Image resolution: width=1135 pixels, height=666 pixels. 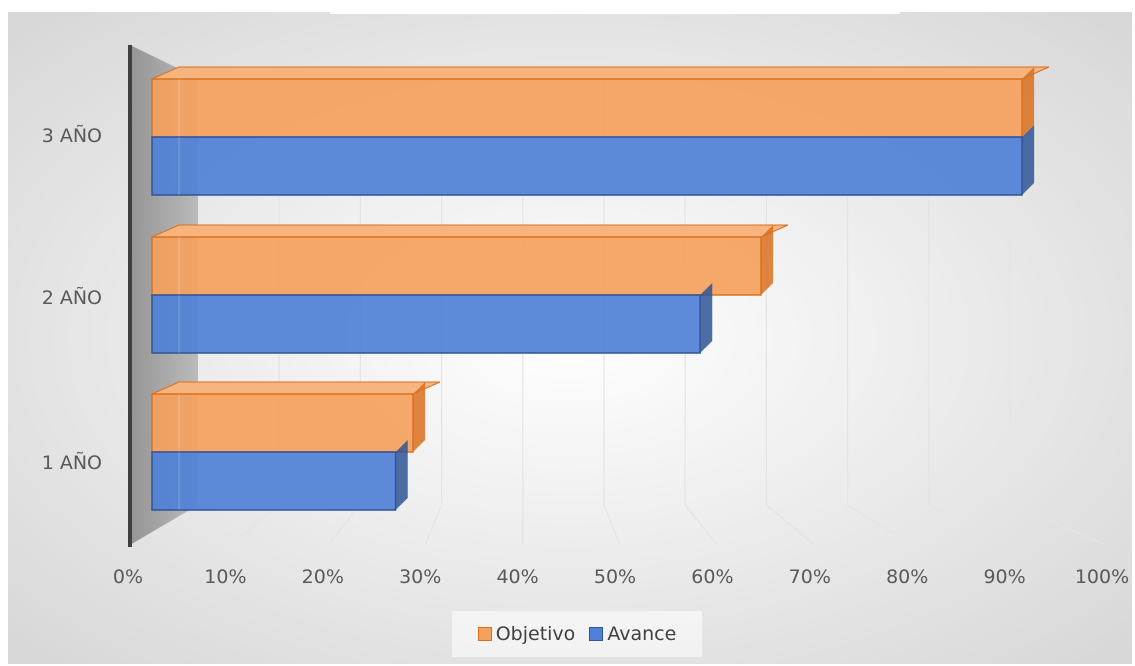 What do you see at coordinates (72, 135) in the screenshot?
I see `category-label: 3 AÑO` at bounding box center [72, 135].